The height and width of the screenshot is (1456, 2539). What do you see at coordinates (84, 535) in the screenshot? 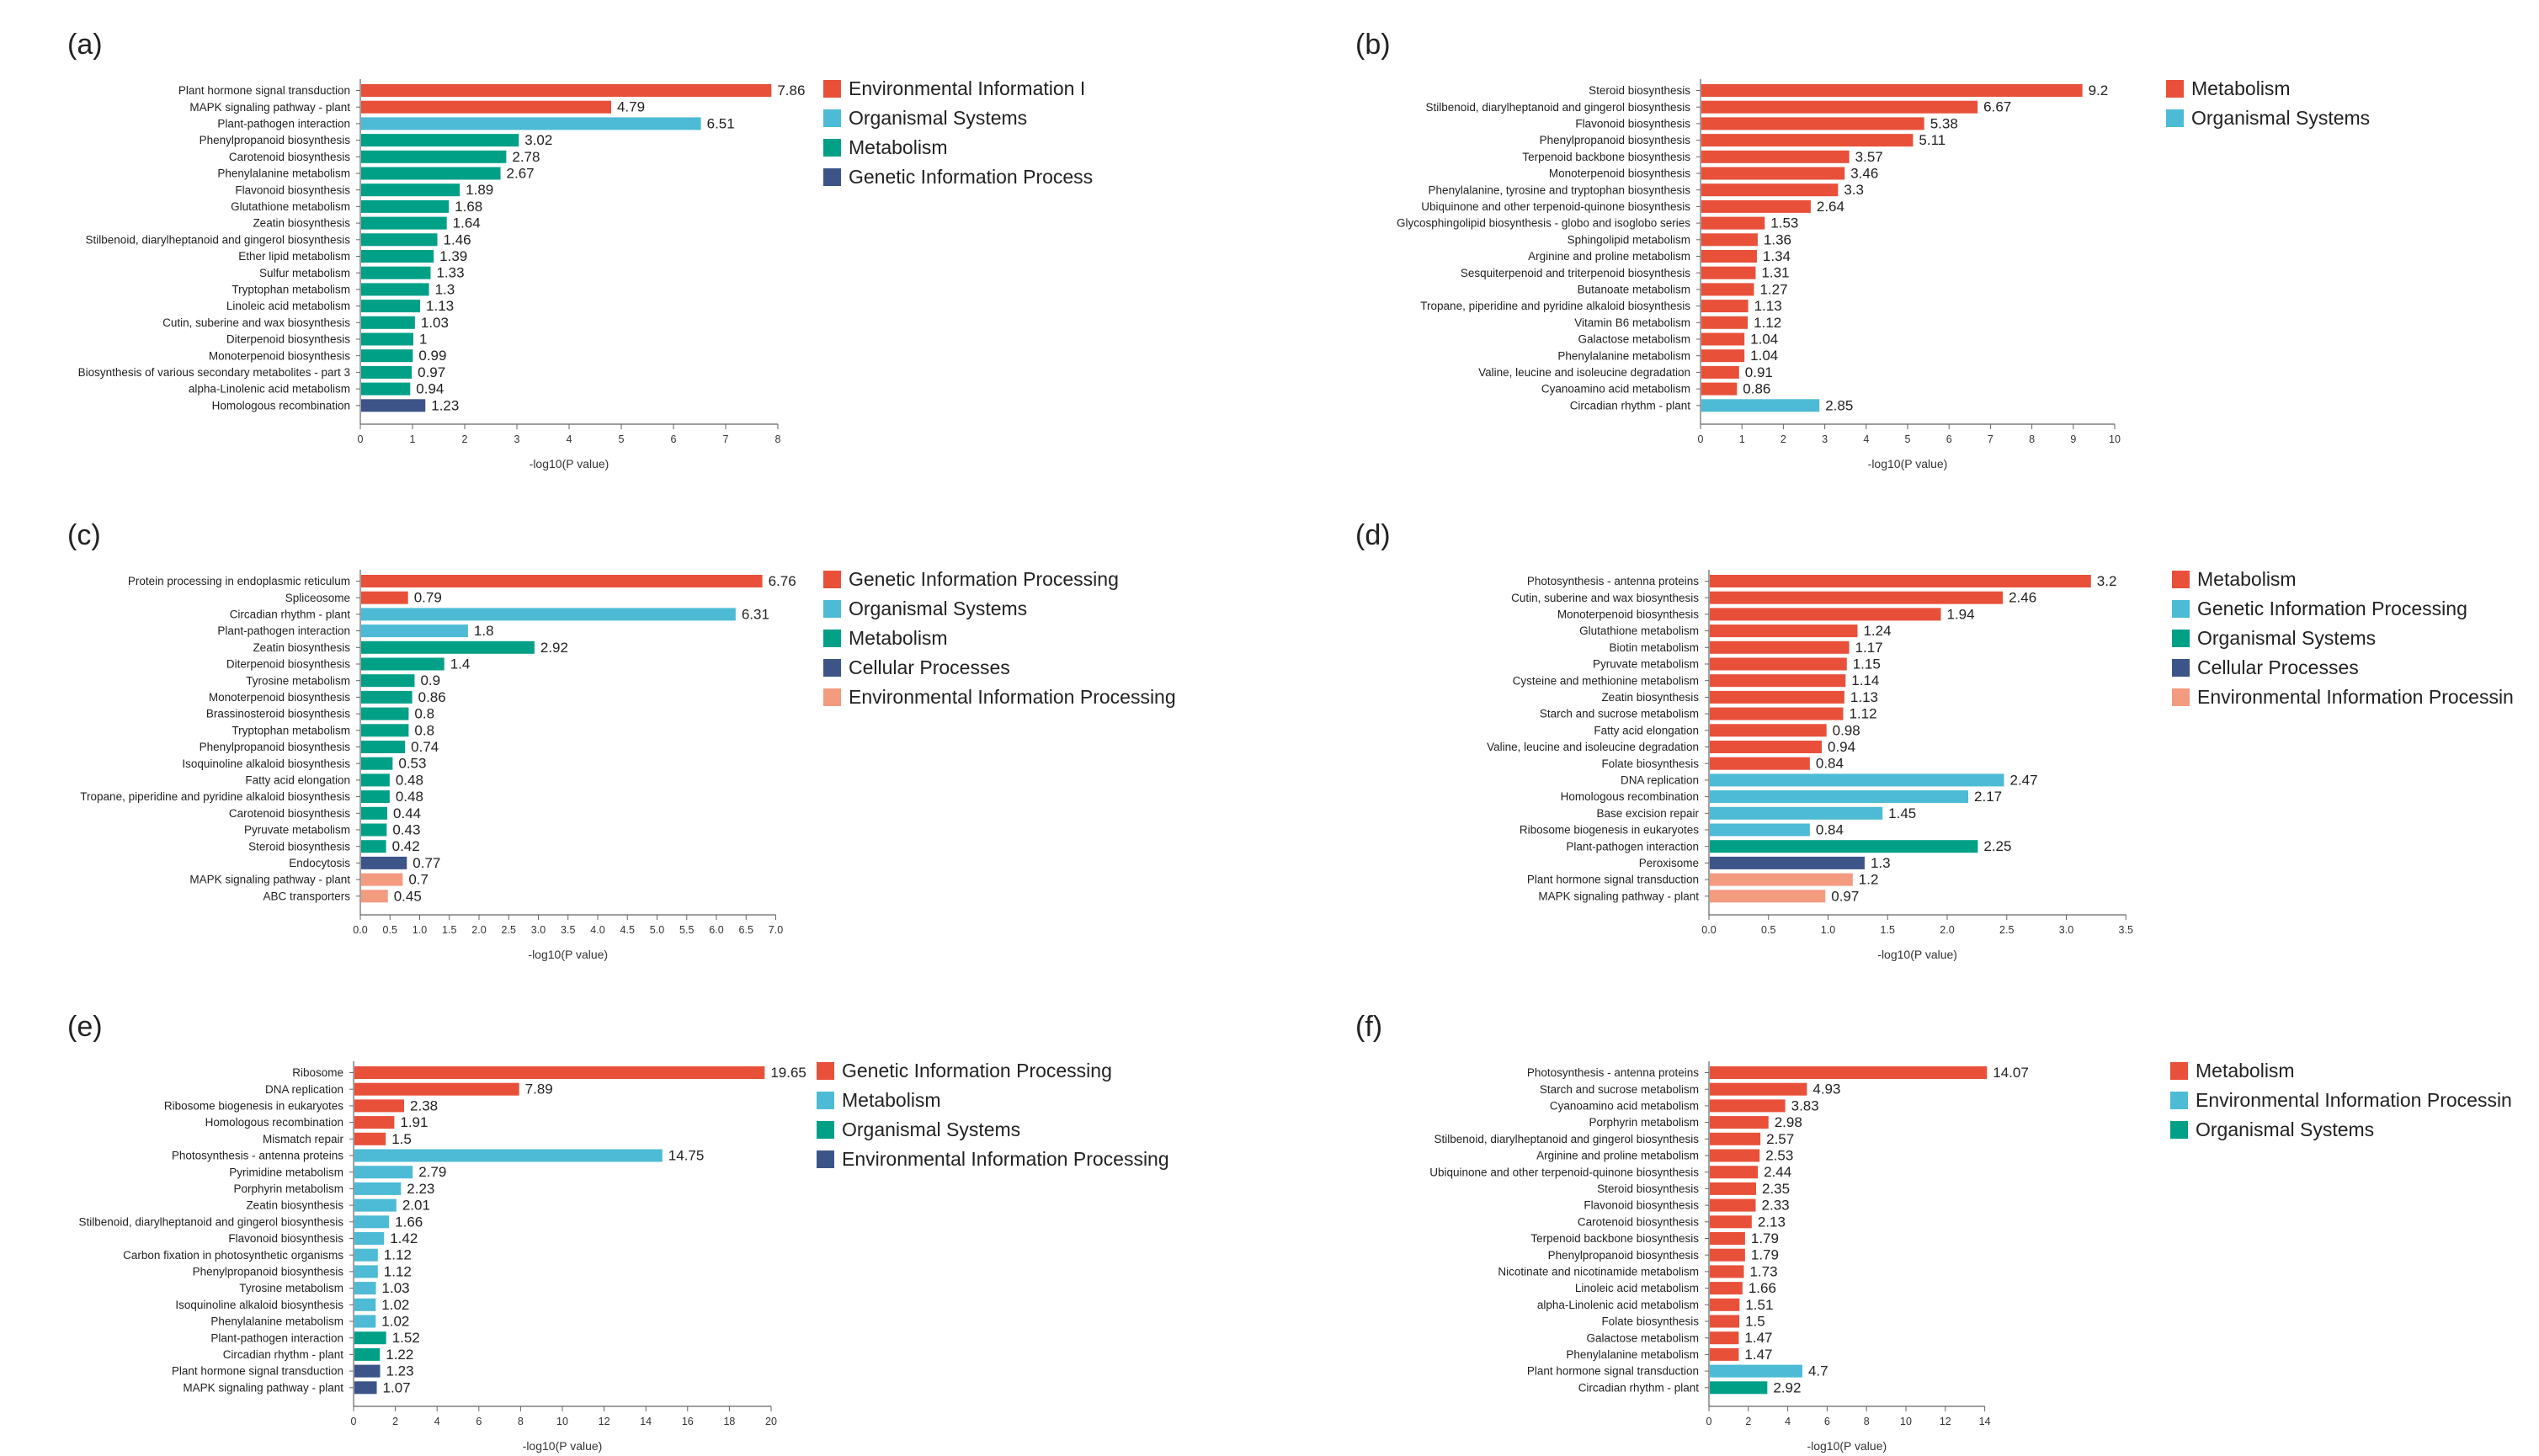
I see `panel-label: (c)` at bounding box center [84, 535].